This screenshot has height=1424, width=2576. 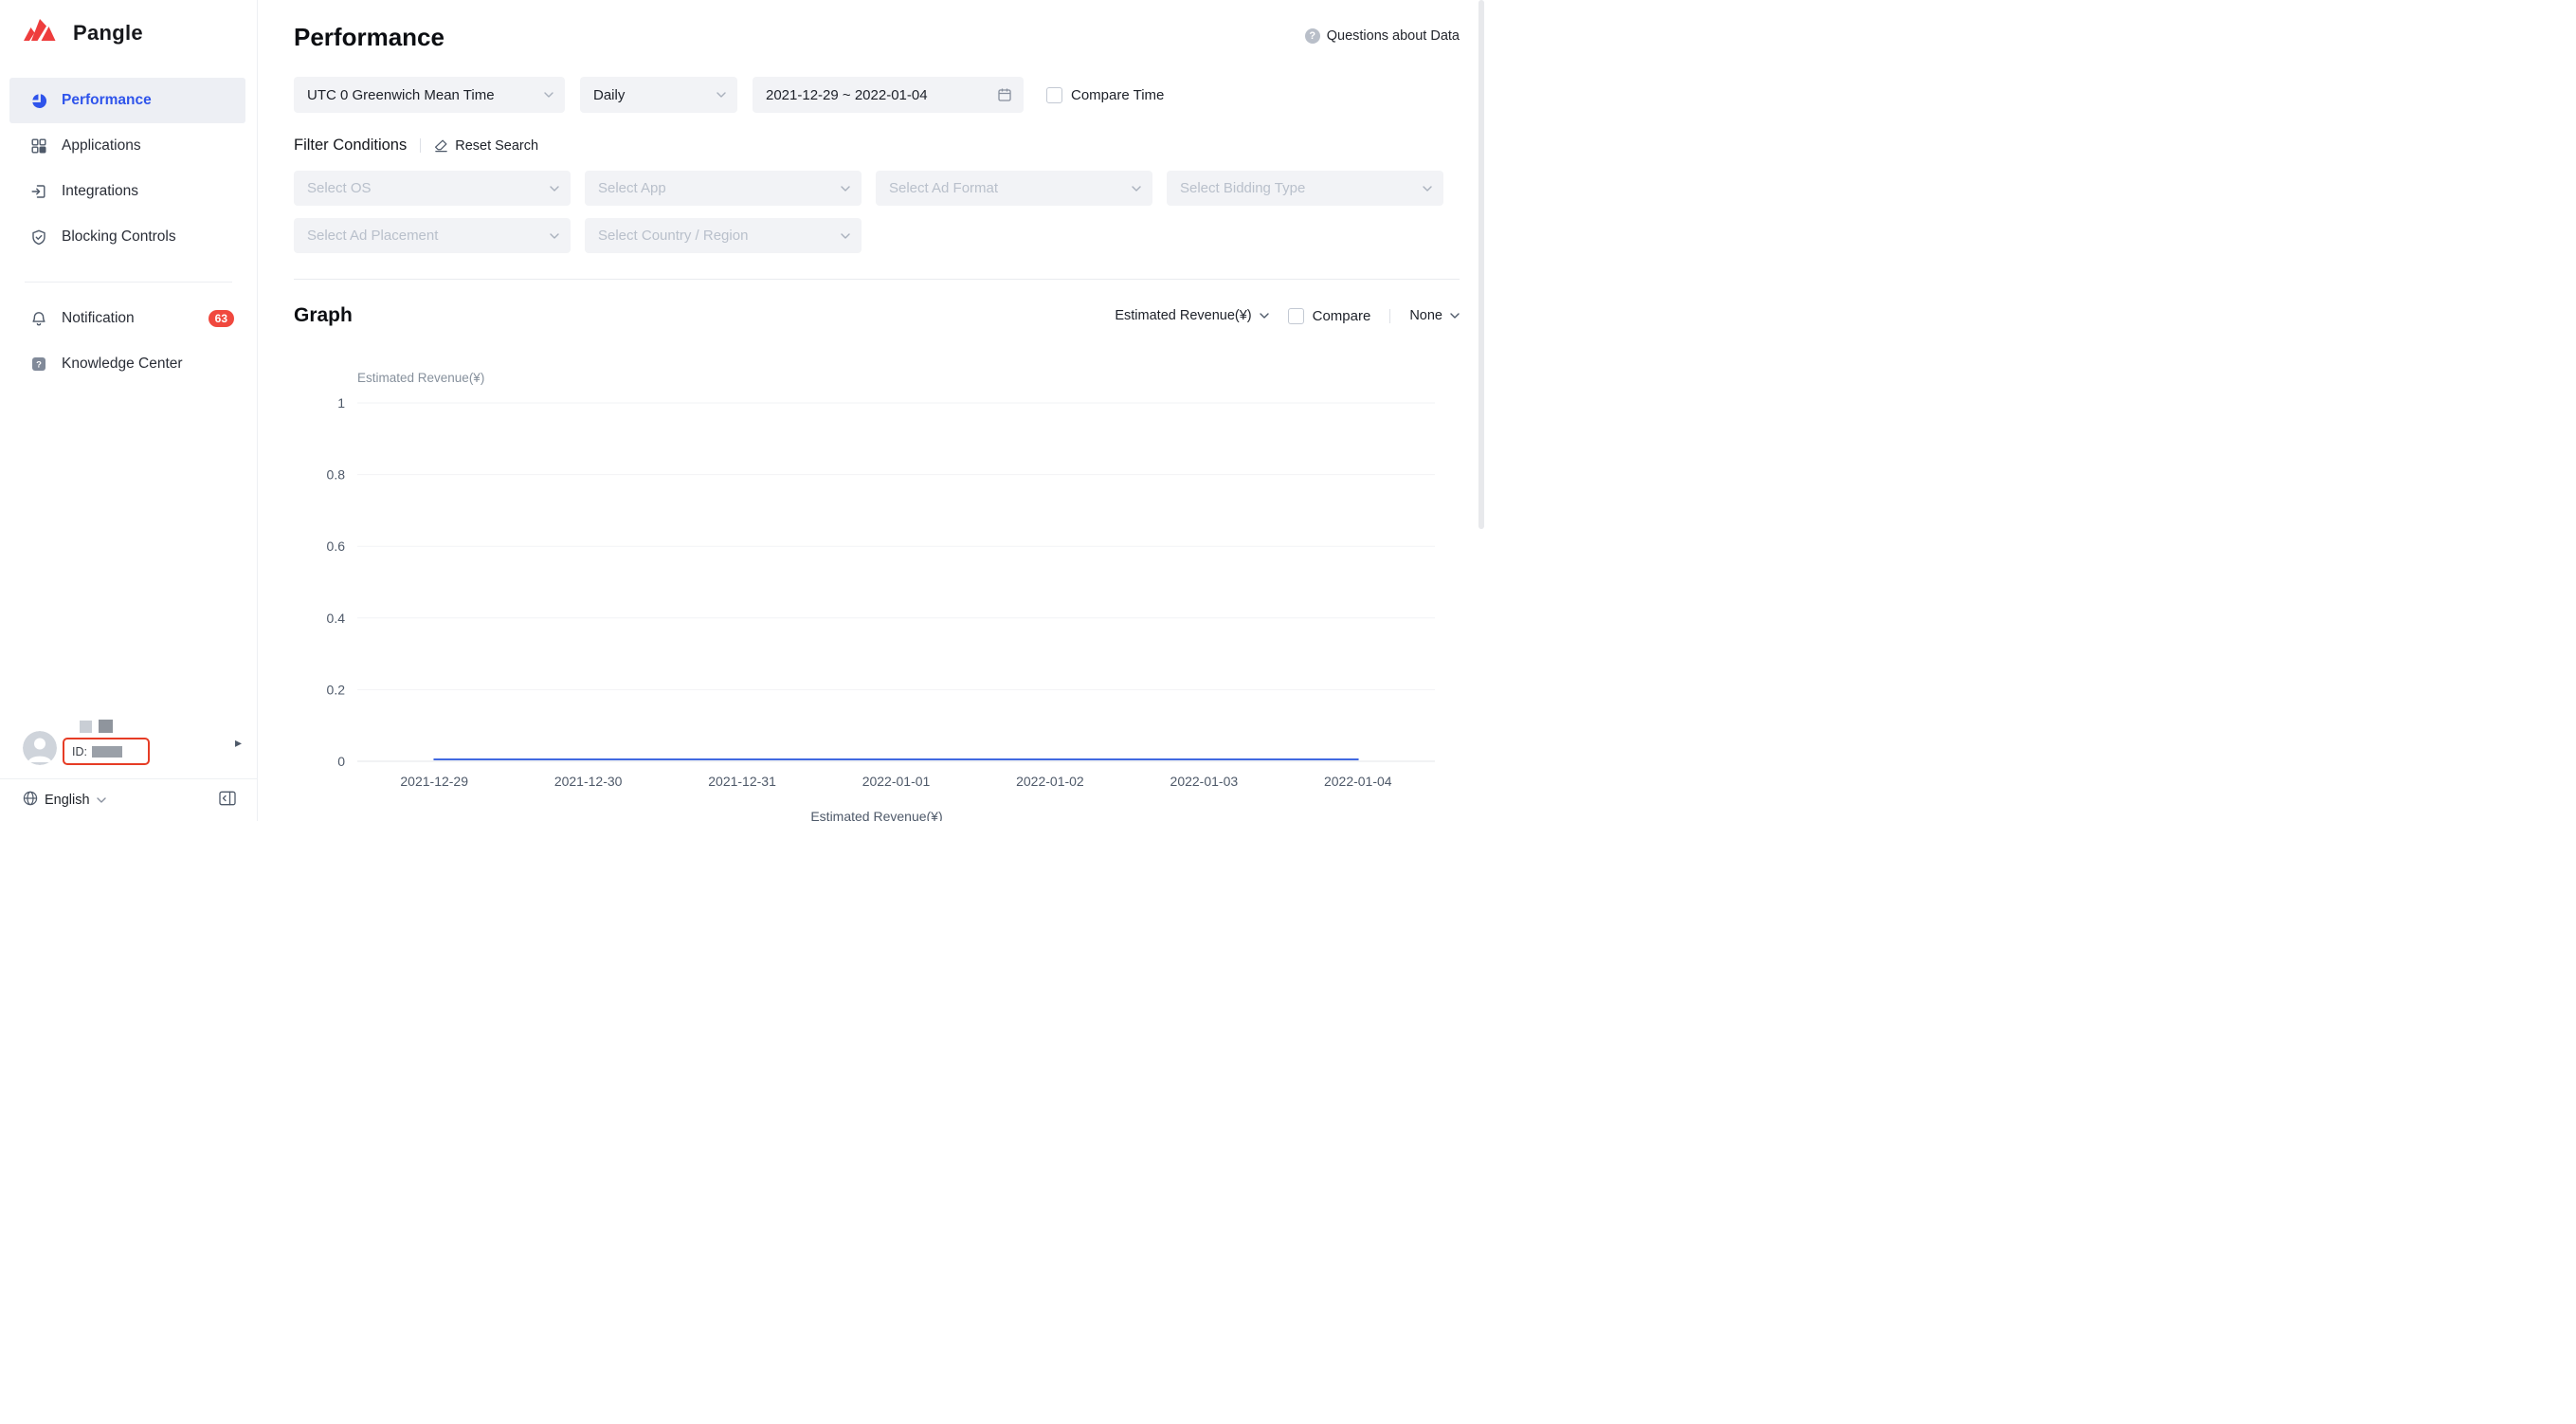 What do you see at coordinates (43, 32) in the screenshot?
I see `pangle-logo-icon` at bounding box center [43, 32].